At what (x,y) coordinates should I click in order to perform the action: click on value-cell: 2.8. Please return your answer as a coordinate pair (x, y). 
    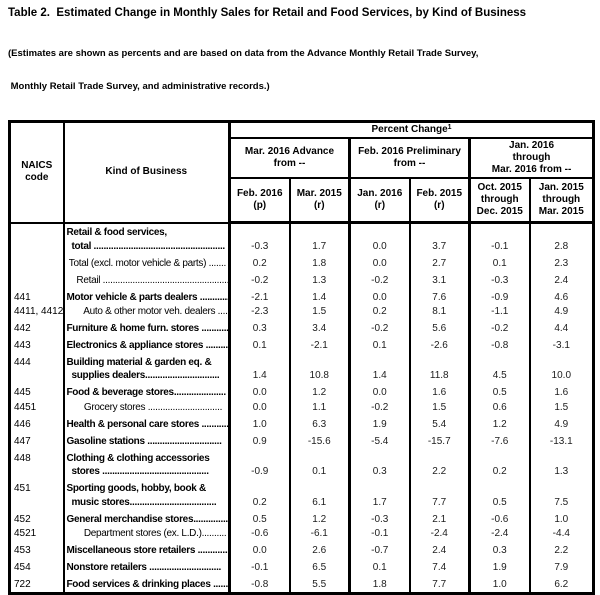
    Looking at the image, I should click on (561, 238).